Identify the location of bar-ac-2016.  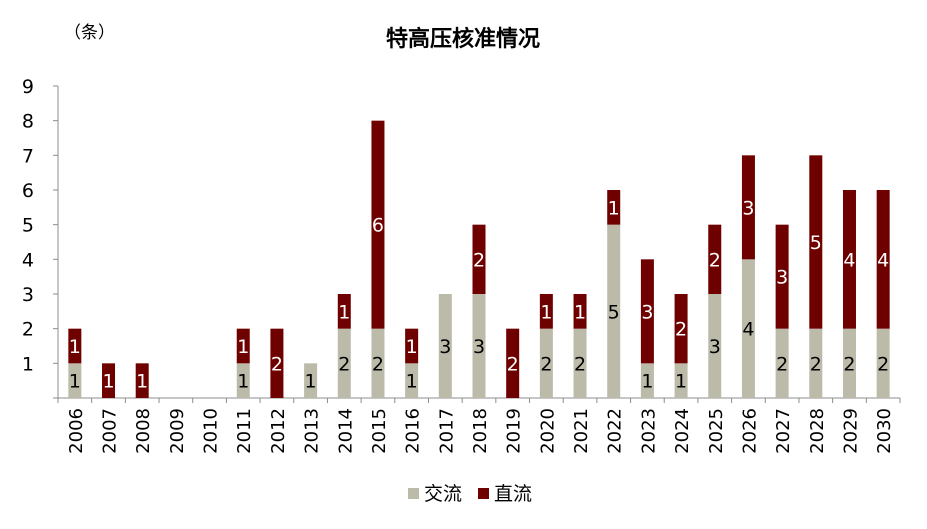
(412, 380).